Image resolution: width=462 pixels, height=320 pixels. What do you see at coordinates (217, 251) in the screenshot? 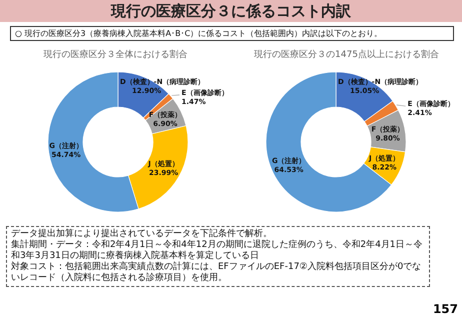
I see `text: 集計期間・データ：令和2年4月1日～令和4年12月の期間に退院した症例のうち、令和2年4月1日～令和3年3月31日の期間に療養病棟入院基本料を算定している日` at bounding box center [217, 251].